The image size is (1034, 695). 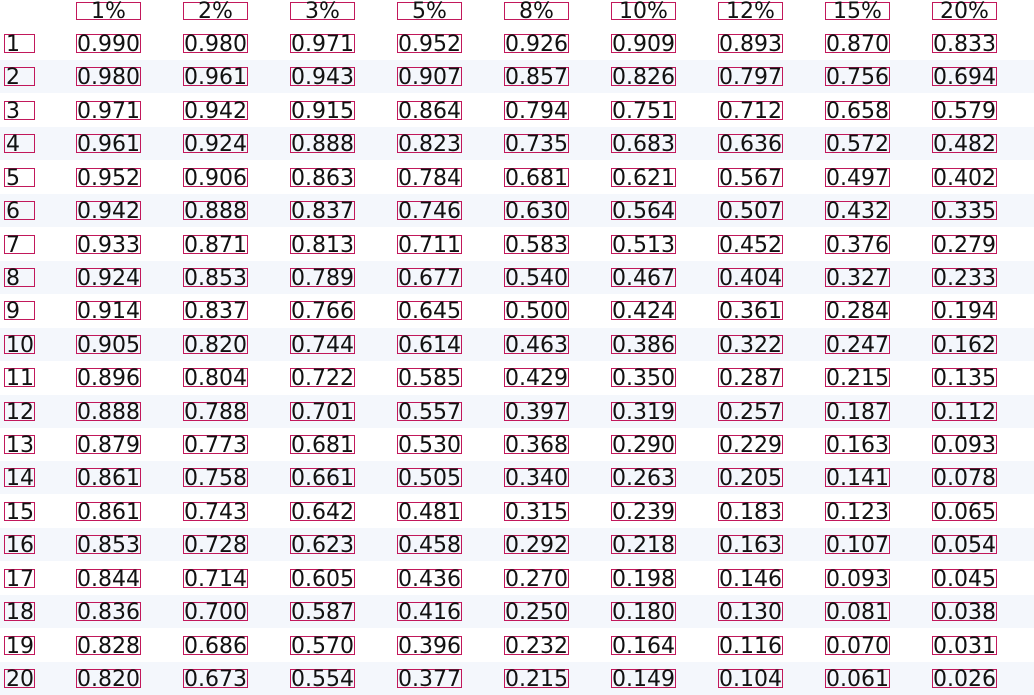 I want to click on column-header: 20%, so click(x=964, y=12).